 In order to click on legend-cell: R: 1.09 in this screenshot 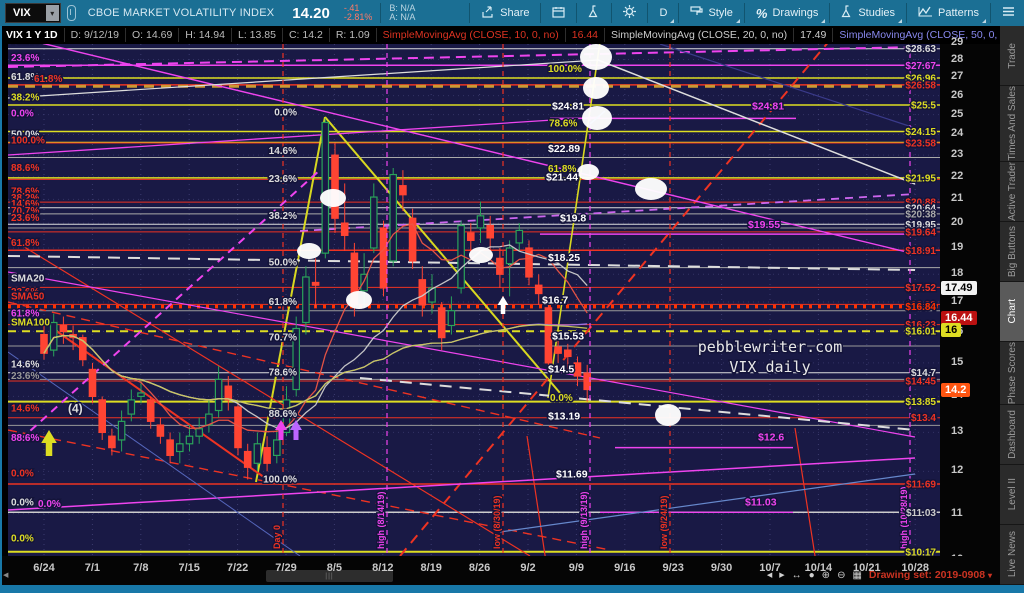, I will do `click(353, 35)`.